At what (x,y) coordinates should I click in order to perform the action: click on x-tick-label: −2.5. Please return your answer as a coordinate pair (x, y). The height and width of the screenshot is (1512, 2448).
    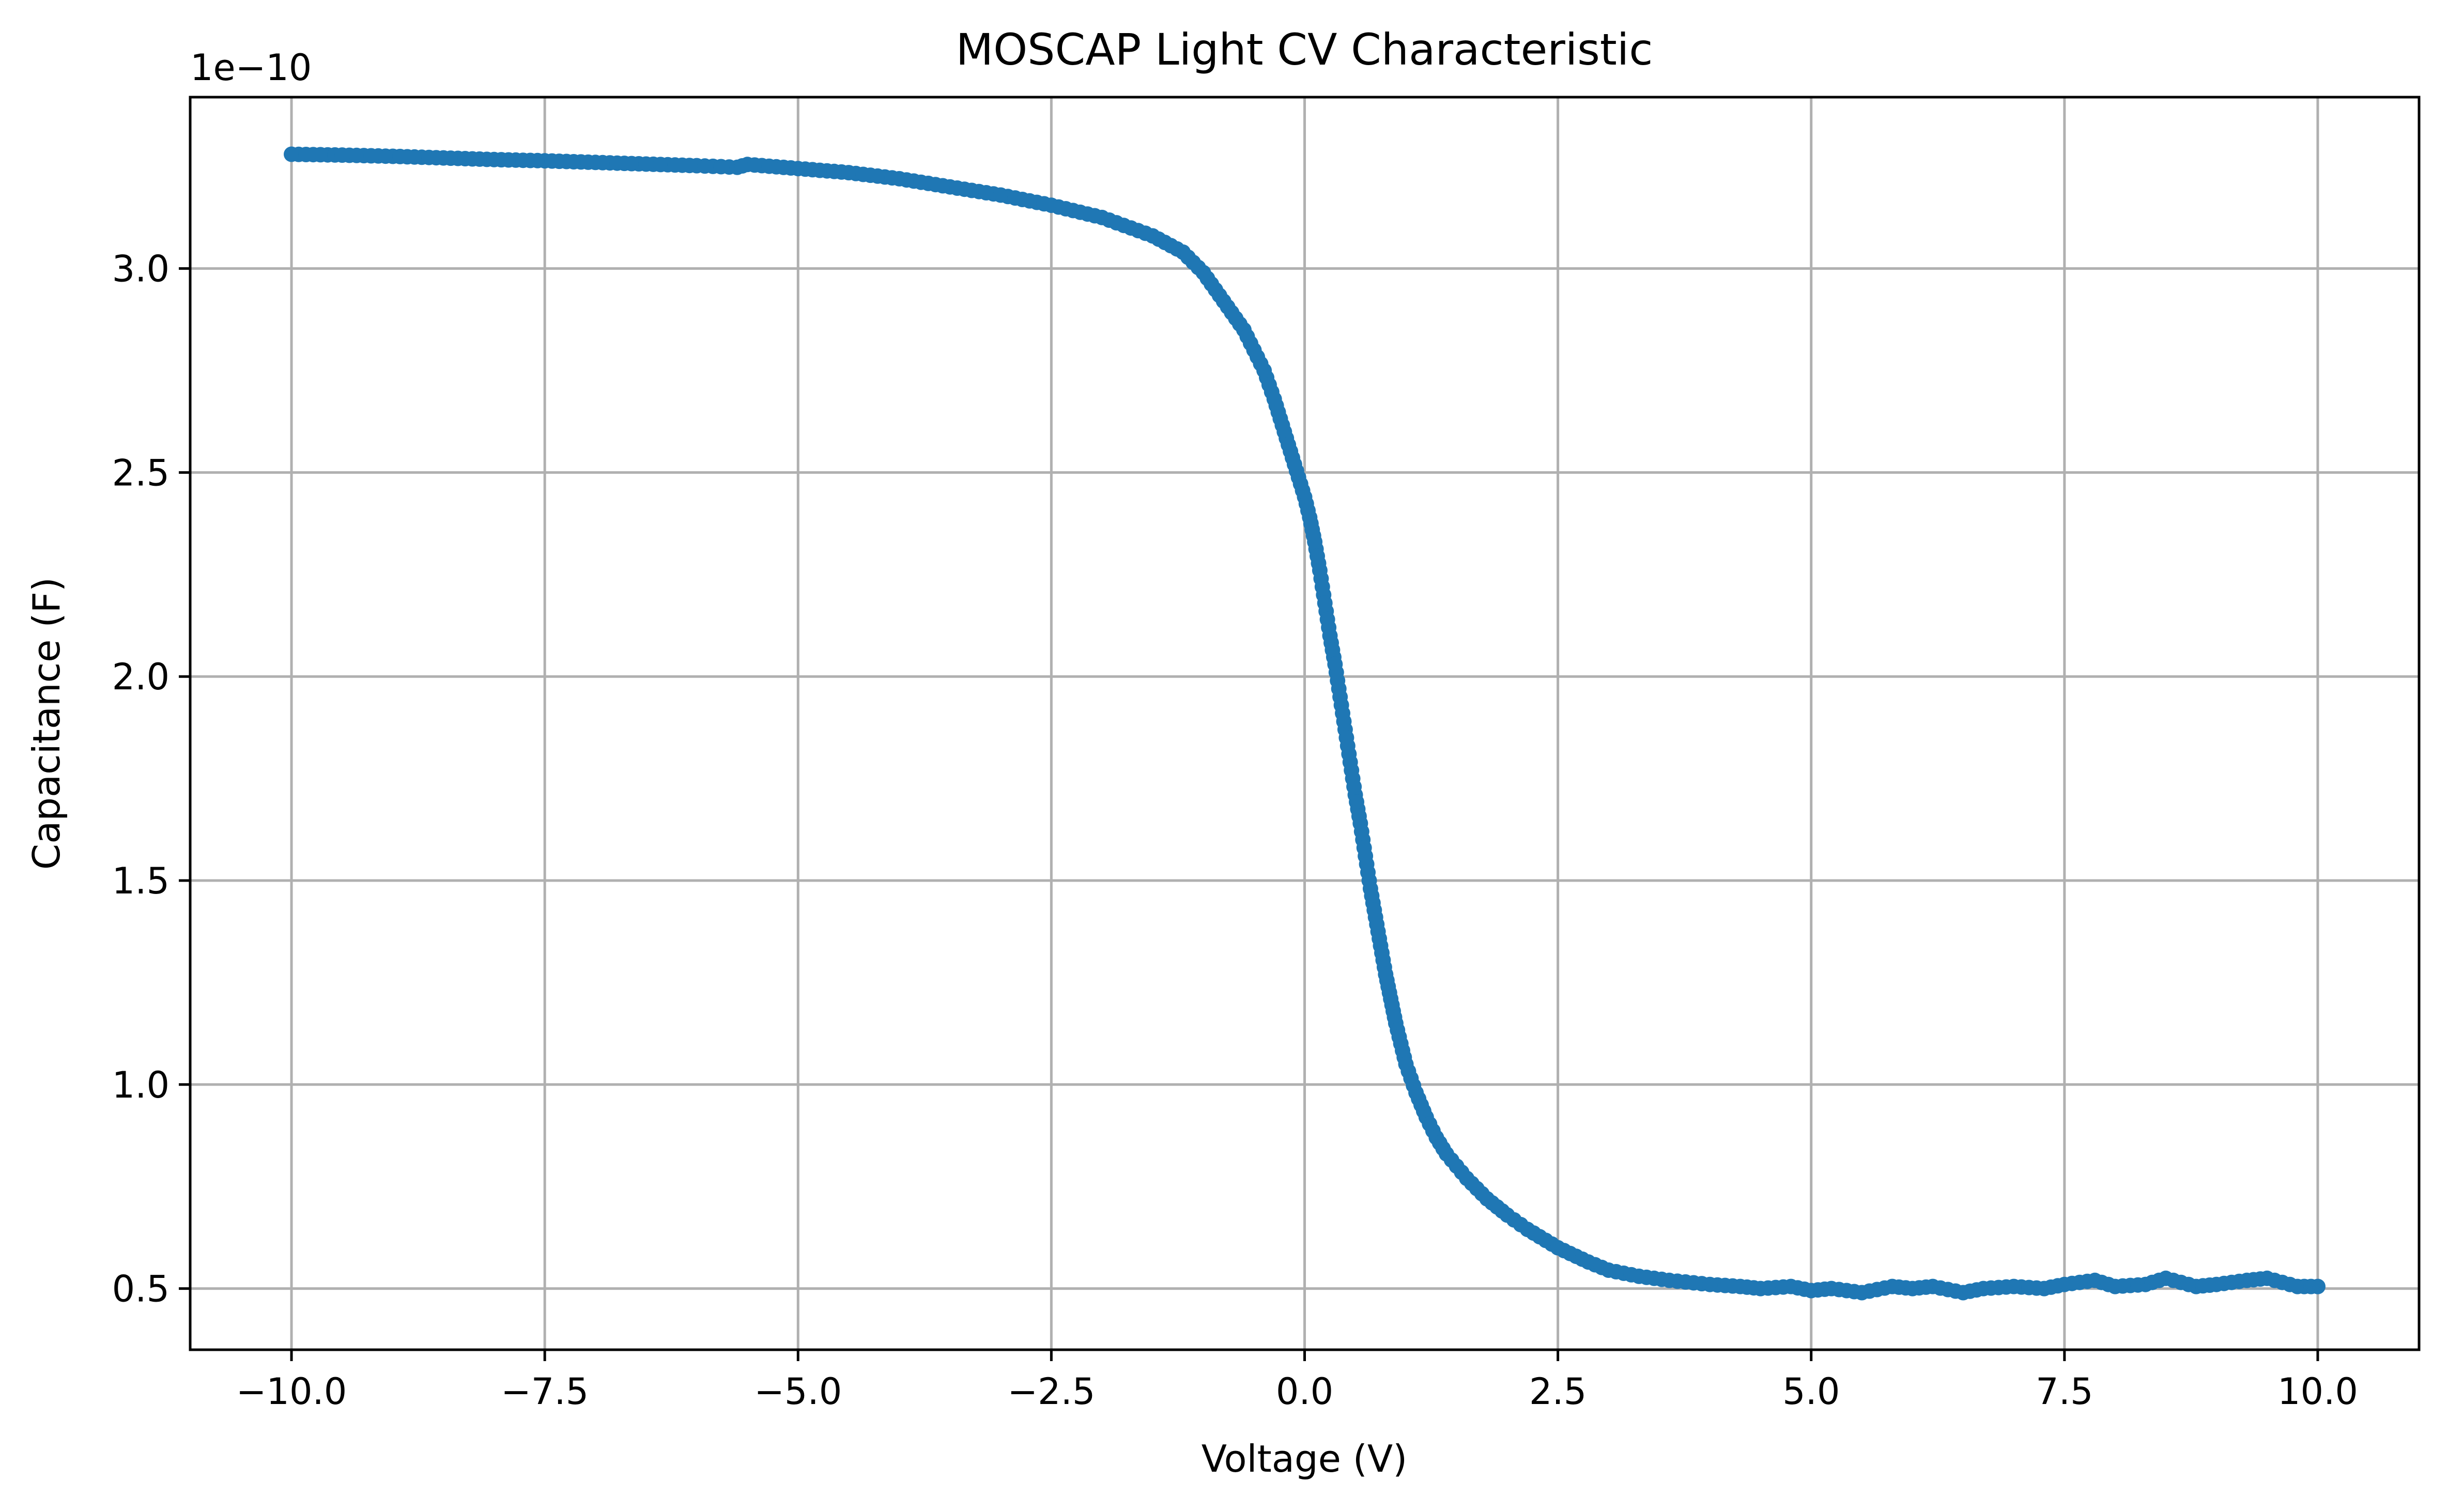
    Looking at the image, I should click on (1051, 1391).